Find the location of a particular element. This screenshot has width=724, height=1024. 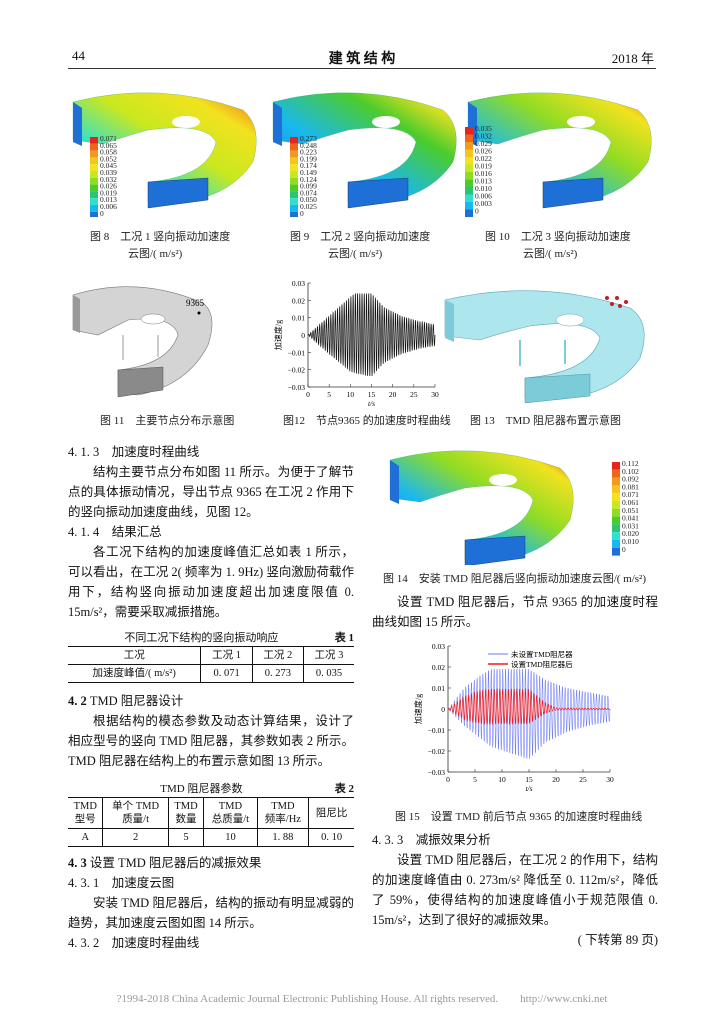

fig-caption: 图 10 工况 3 竖向振动加速度 is located at coordinates (558, 237).